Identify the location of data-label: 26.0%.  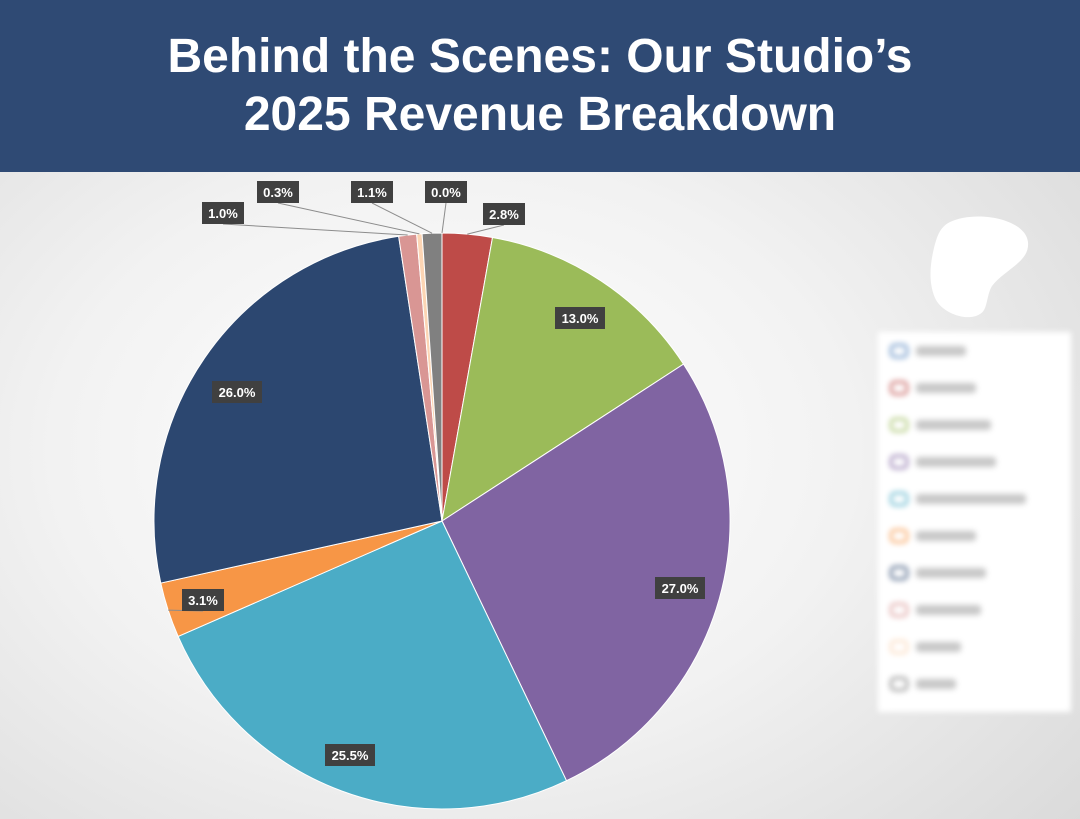
(237, 392).